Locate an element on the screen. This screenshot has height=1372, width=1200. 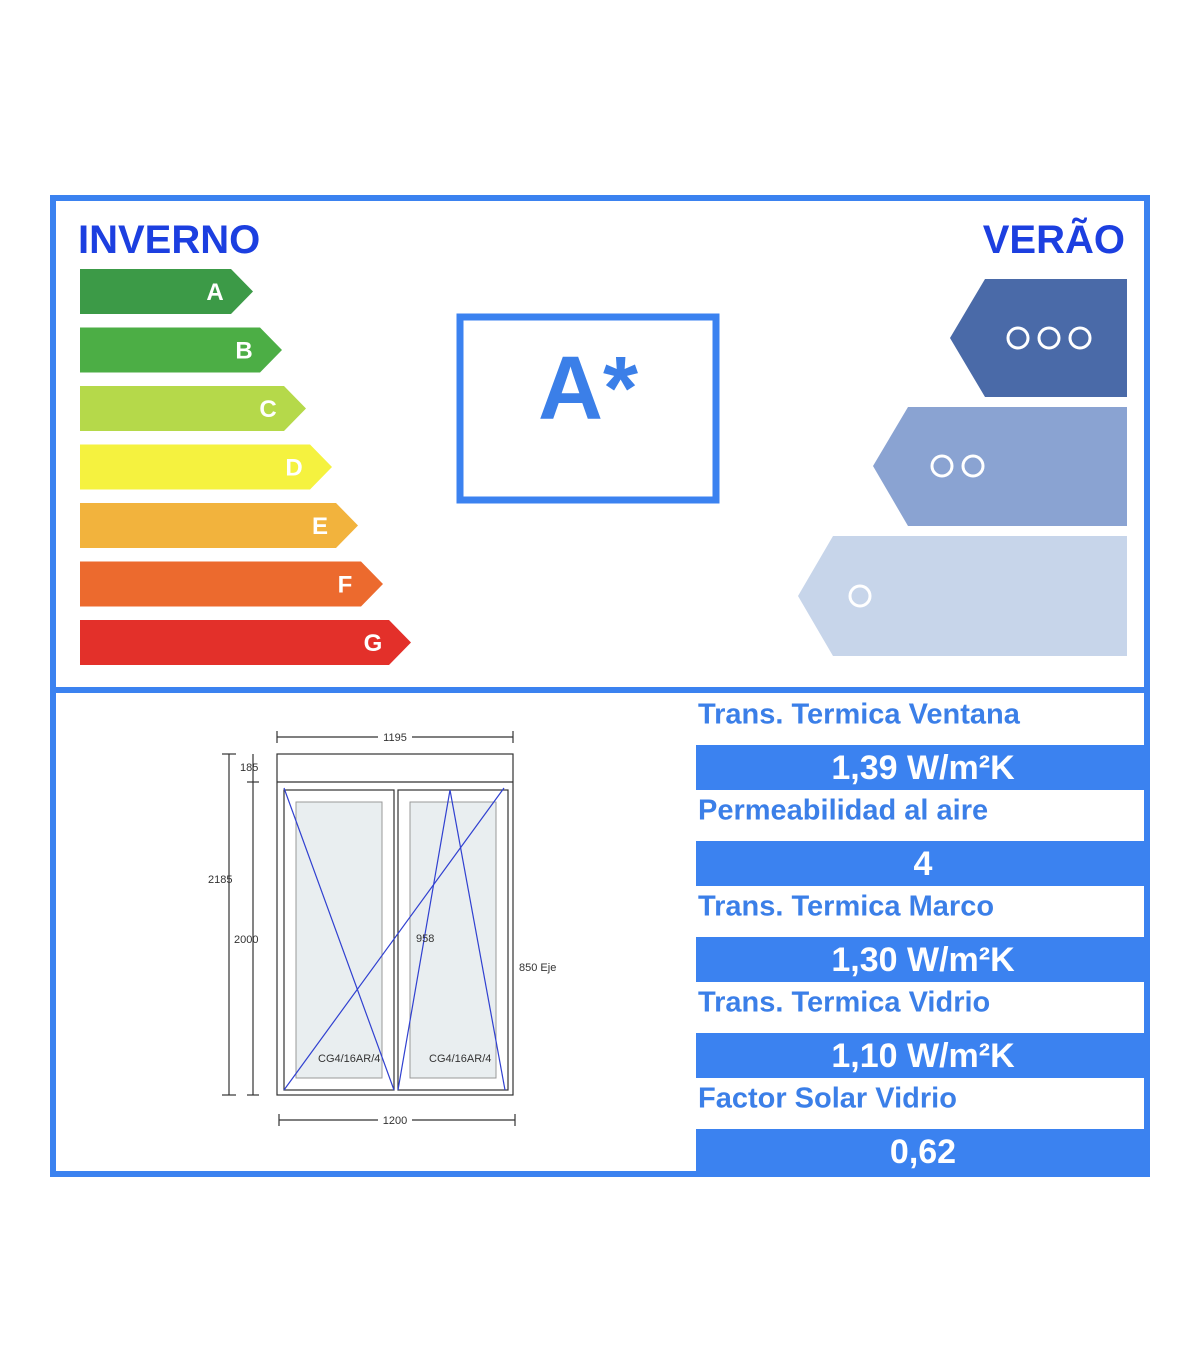
dim-total-height: 2185 is located at coordinates (220, 880).